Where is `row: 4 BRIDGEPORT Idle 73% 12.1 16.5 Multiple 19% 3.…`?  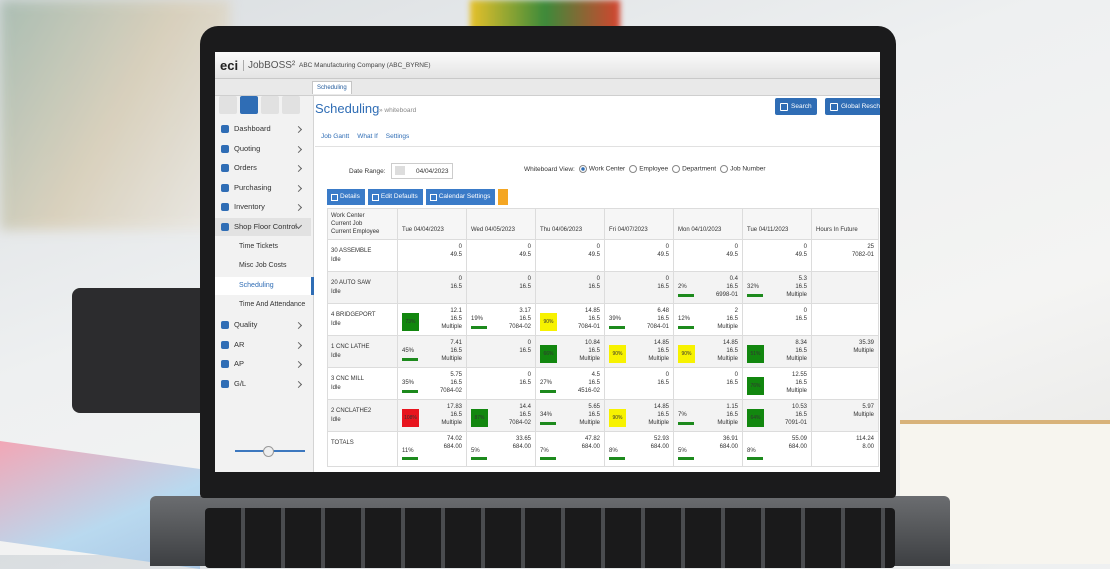
row: 4 BRIDGEPORT Idle 73% 12.1 16.5 Multiple 19% 3.… is located at coordinates (603, 319).